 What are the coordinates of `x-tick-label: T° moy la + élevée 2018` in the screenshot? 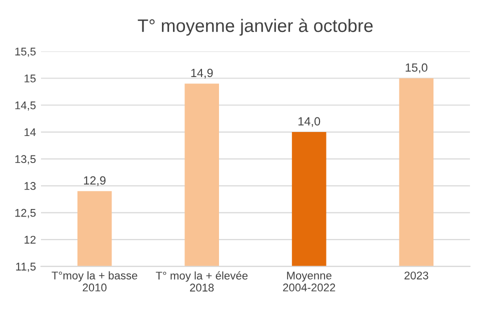 It's located at (202, 281).